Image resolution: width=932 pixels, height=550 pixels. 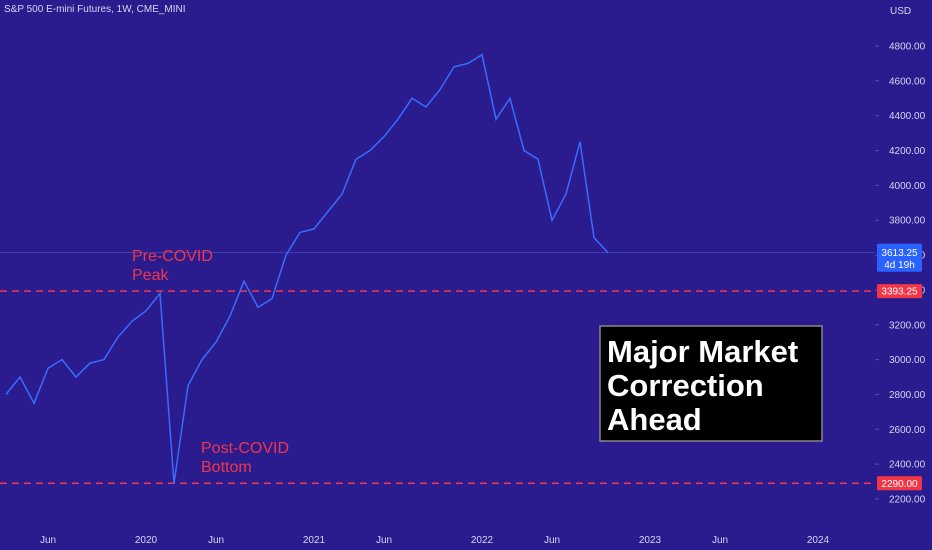 What do you see at coordinates (907, 116) in the screenshot?
I see `y-tick-label: 4400.00` at bounding box center [907, 116].